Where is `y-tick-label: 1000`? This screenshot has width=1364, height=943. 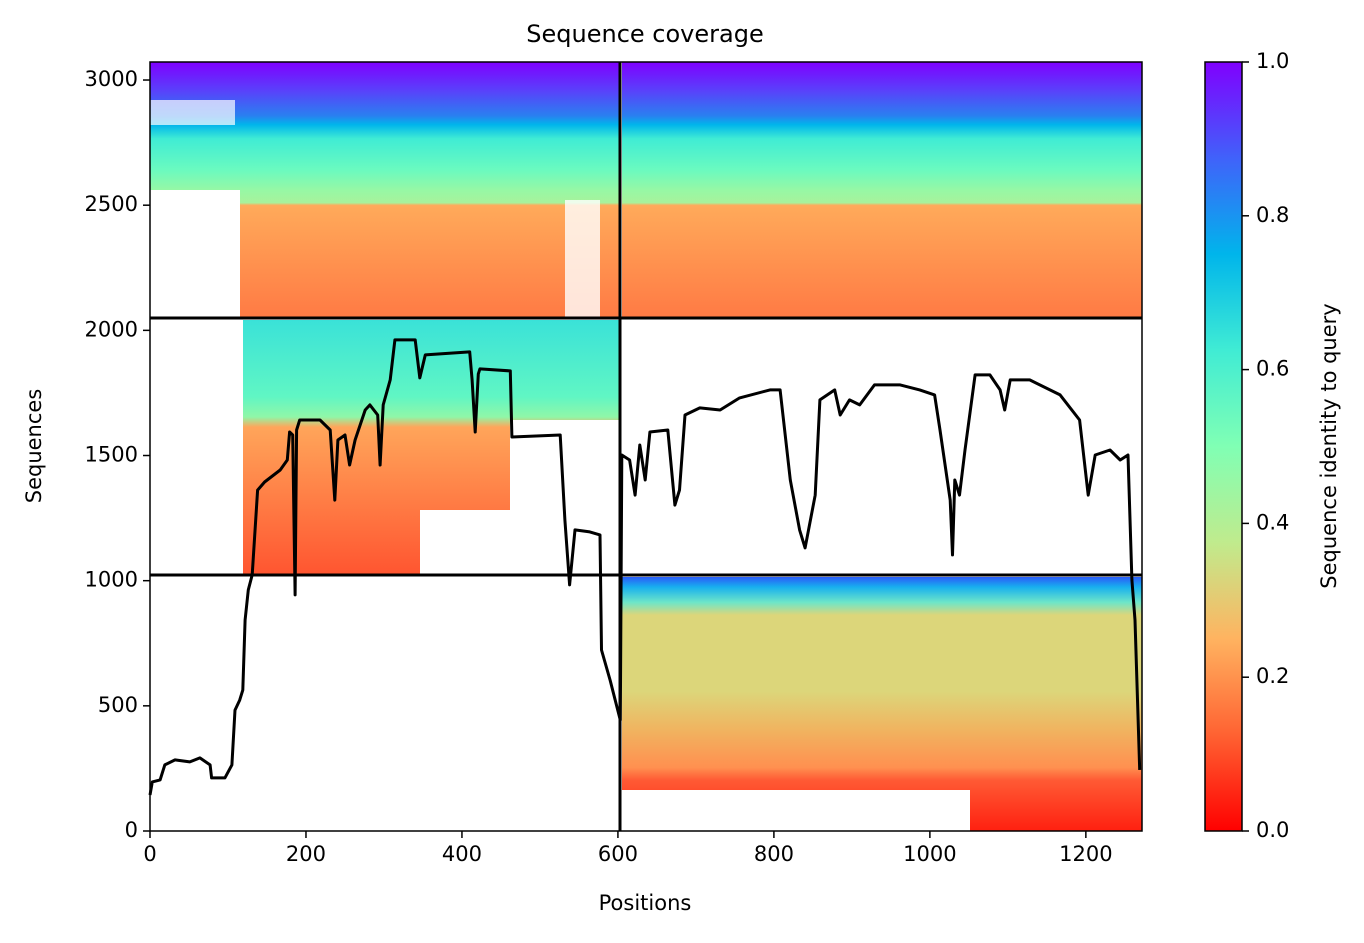
y-tick-label: 1000 is located at coordinates (111, 580).